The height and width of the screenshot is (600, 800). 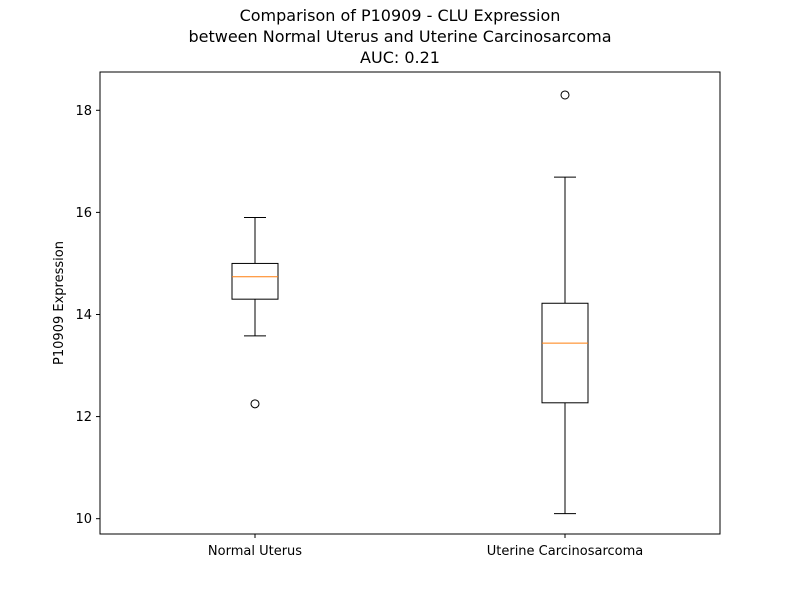 I want to click on chart-title-line-1: Comparison of P10909 - CLU Expression, so click(x=400, y=15).